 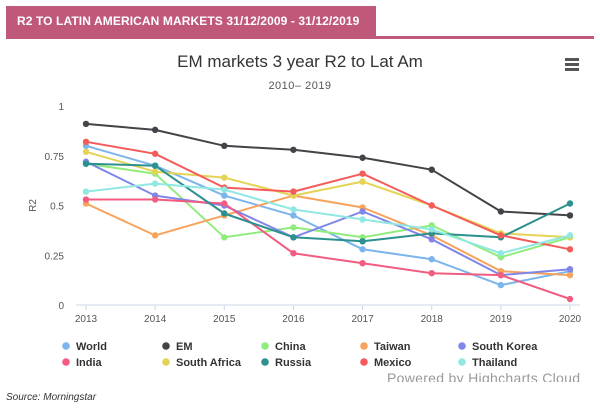 What do you see at coordinates (570, 319) in the screenshot?
I see `x-tick-label: 2020` at bounding box center [570, 319].